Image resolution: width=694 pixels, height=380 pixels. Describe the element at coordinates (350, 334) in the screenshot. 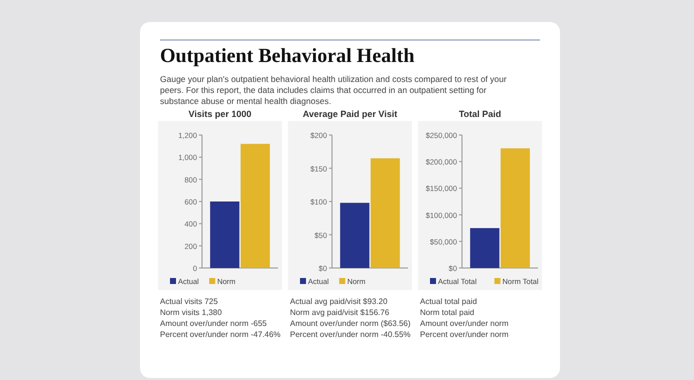

I see `text: Percent over/under norm -40.55%` at that location.